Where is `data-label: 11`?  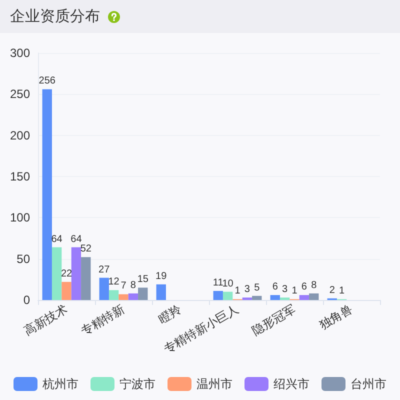
data-label: 11 is located at coordinates (218, 282).